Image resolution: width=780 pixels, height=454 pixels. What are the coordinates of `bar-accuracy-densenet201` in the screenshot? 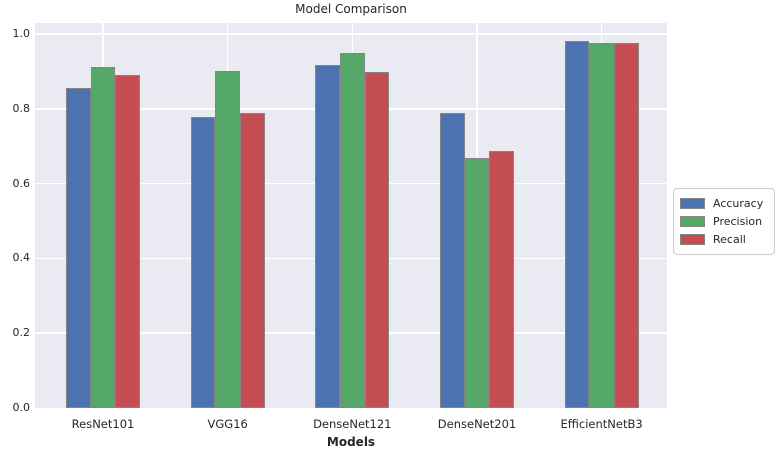 It's located at (452, 260).